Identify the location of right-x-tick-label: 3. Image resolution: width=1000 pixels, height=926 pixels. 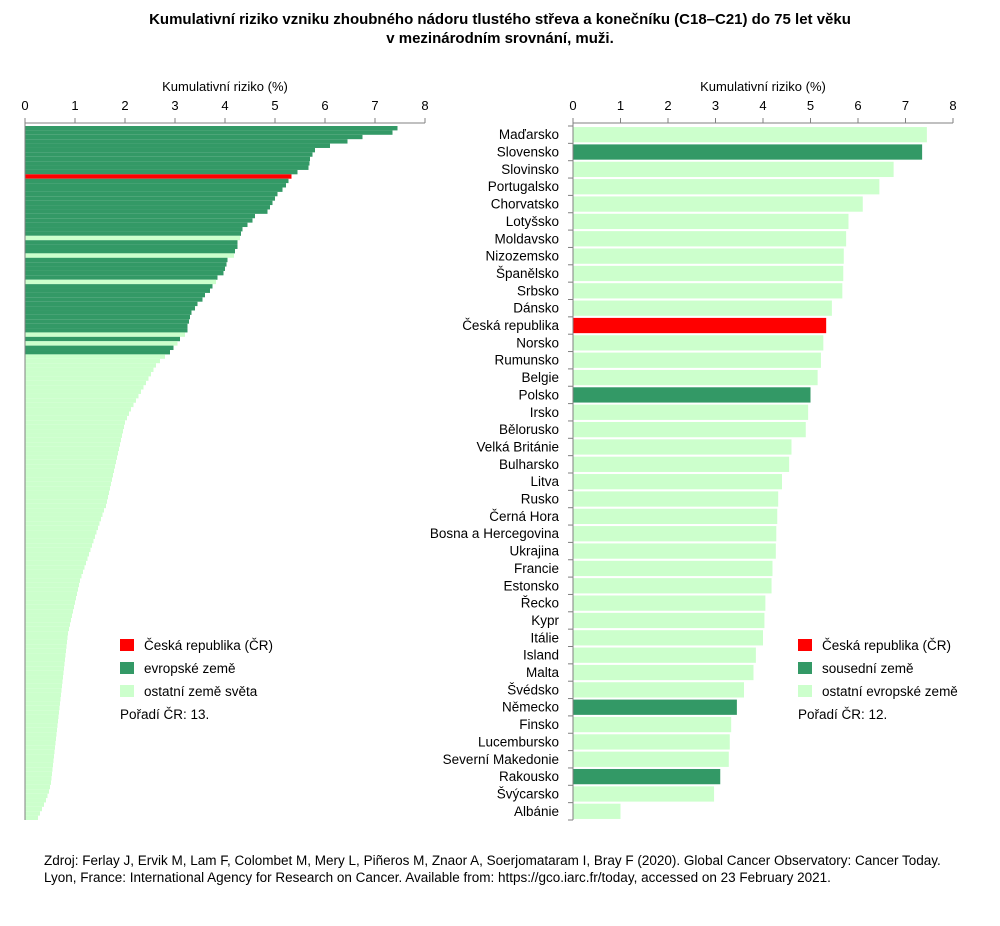
(715, 105).